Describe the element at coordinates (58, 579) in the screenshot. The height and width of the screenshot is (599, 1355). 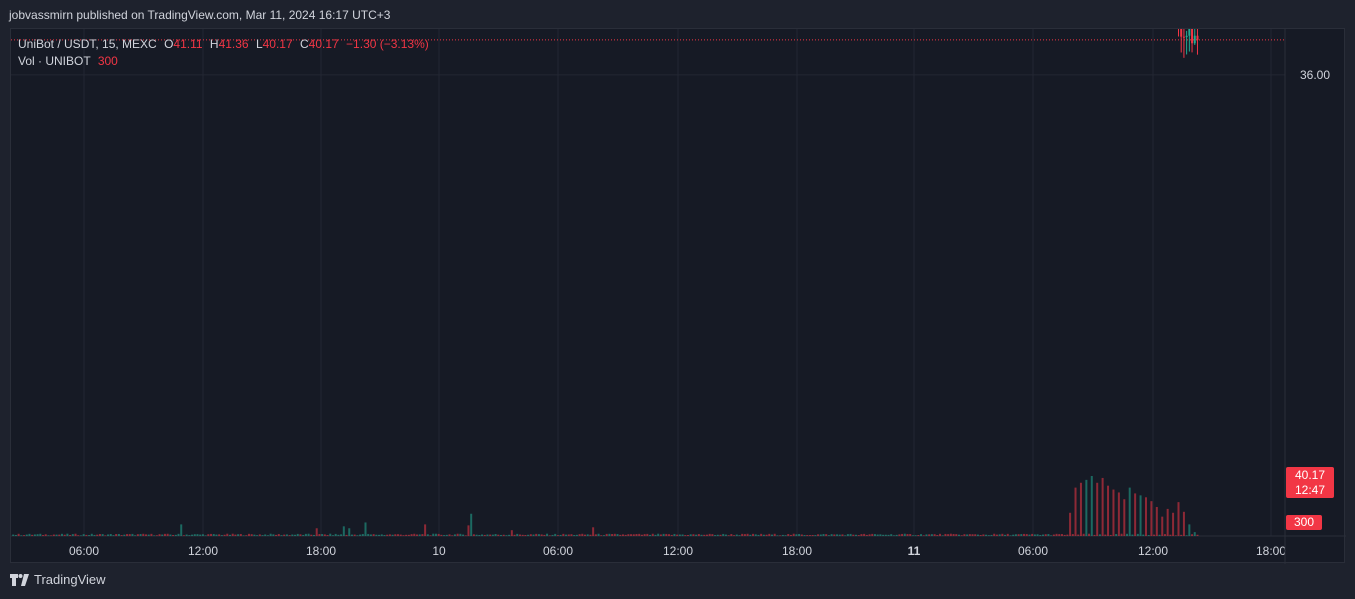
I see `tradingview-logo: TradingView` at that location.